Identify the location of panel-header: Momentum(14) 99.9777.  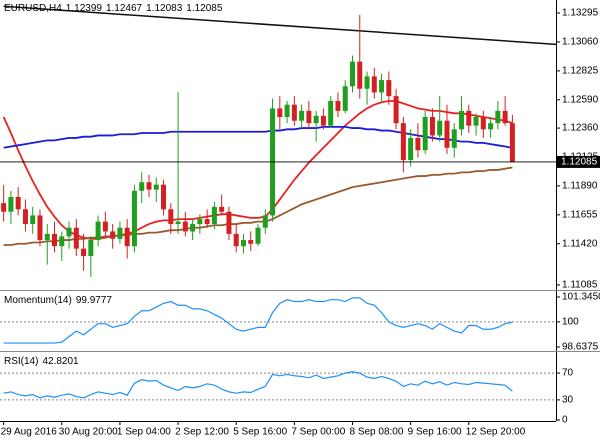
(58, 300).